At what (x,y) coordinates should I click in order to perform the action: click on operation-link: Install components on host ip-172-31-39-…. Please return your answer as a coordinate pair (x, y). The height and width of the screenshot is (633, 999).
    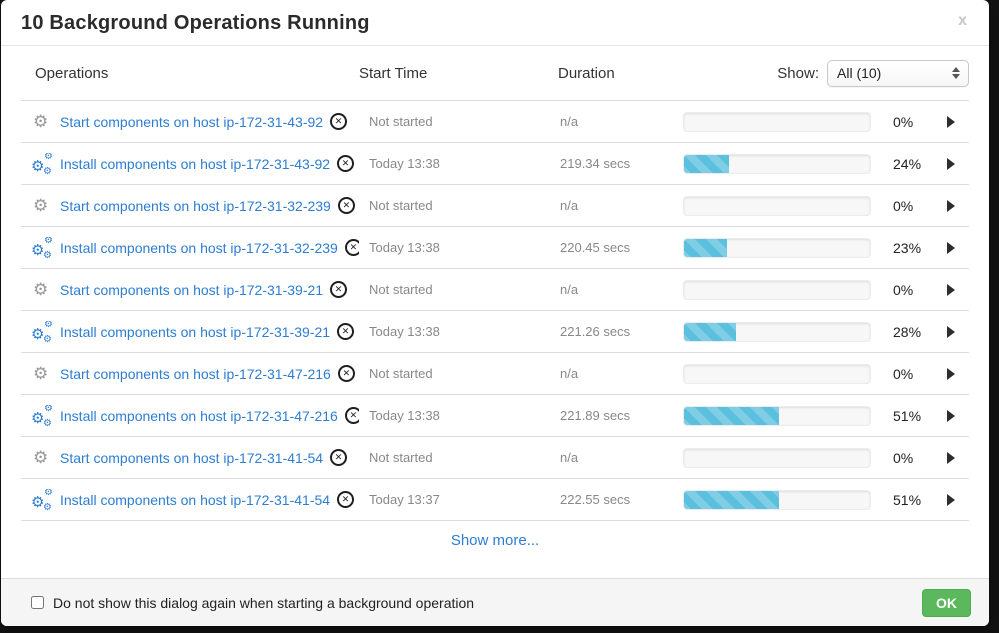
    Looking at the image, I should click on (195, 331).